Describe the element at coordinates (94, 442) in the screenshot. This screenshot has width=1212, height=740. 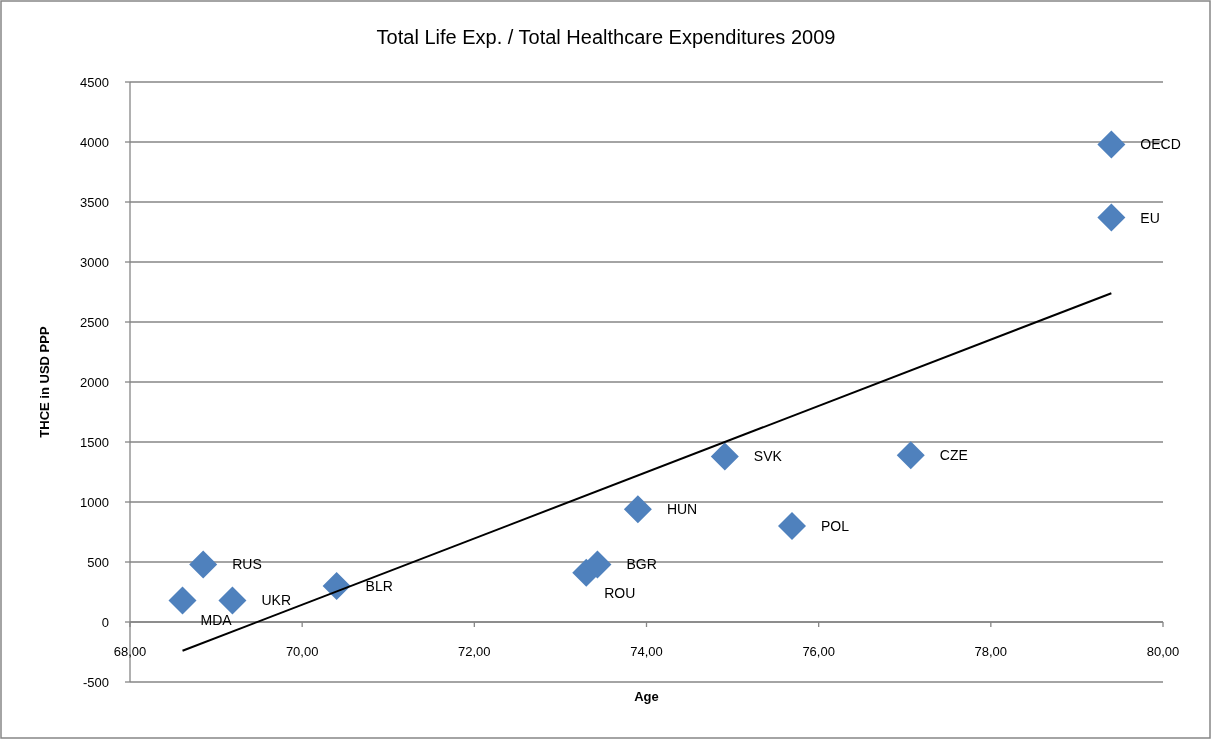
I see `y-tick-label: 1500` at that location.